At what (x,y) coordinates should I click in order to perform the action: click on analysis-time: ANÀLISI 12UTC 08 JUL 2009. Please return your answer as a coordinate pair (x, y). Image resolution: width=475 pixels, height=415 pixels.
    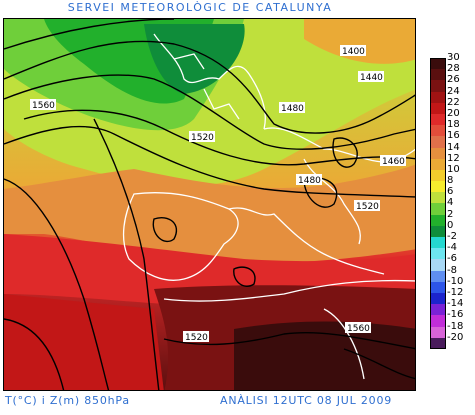
    Looking at the image, I should click on (306, 400).